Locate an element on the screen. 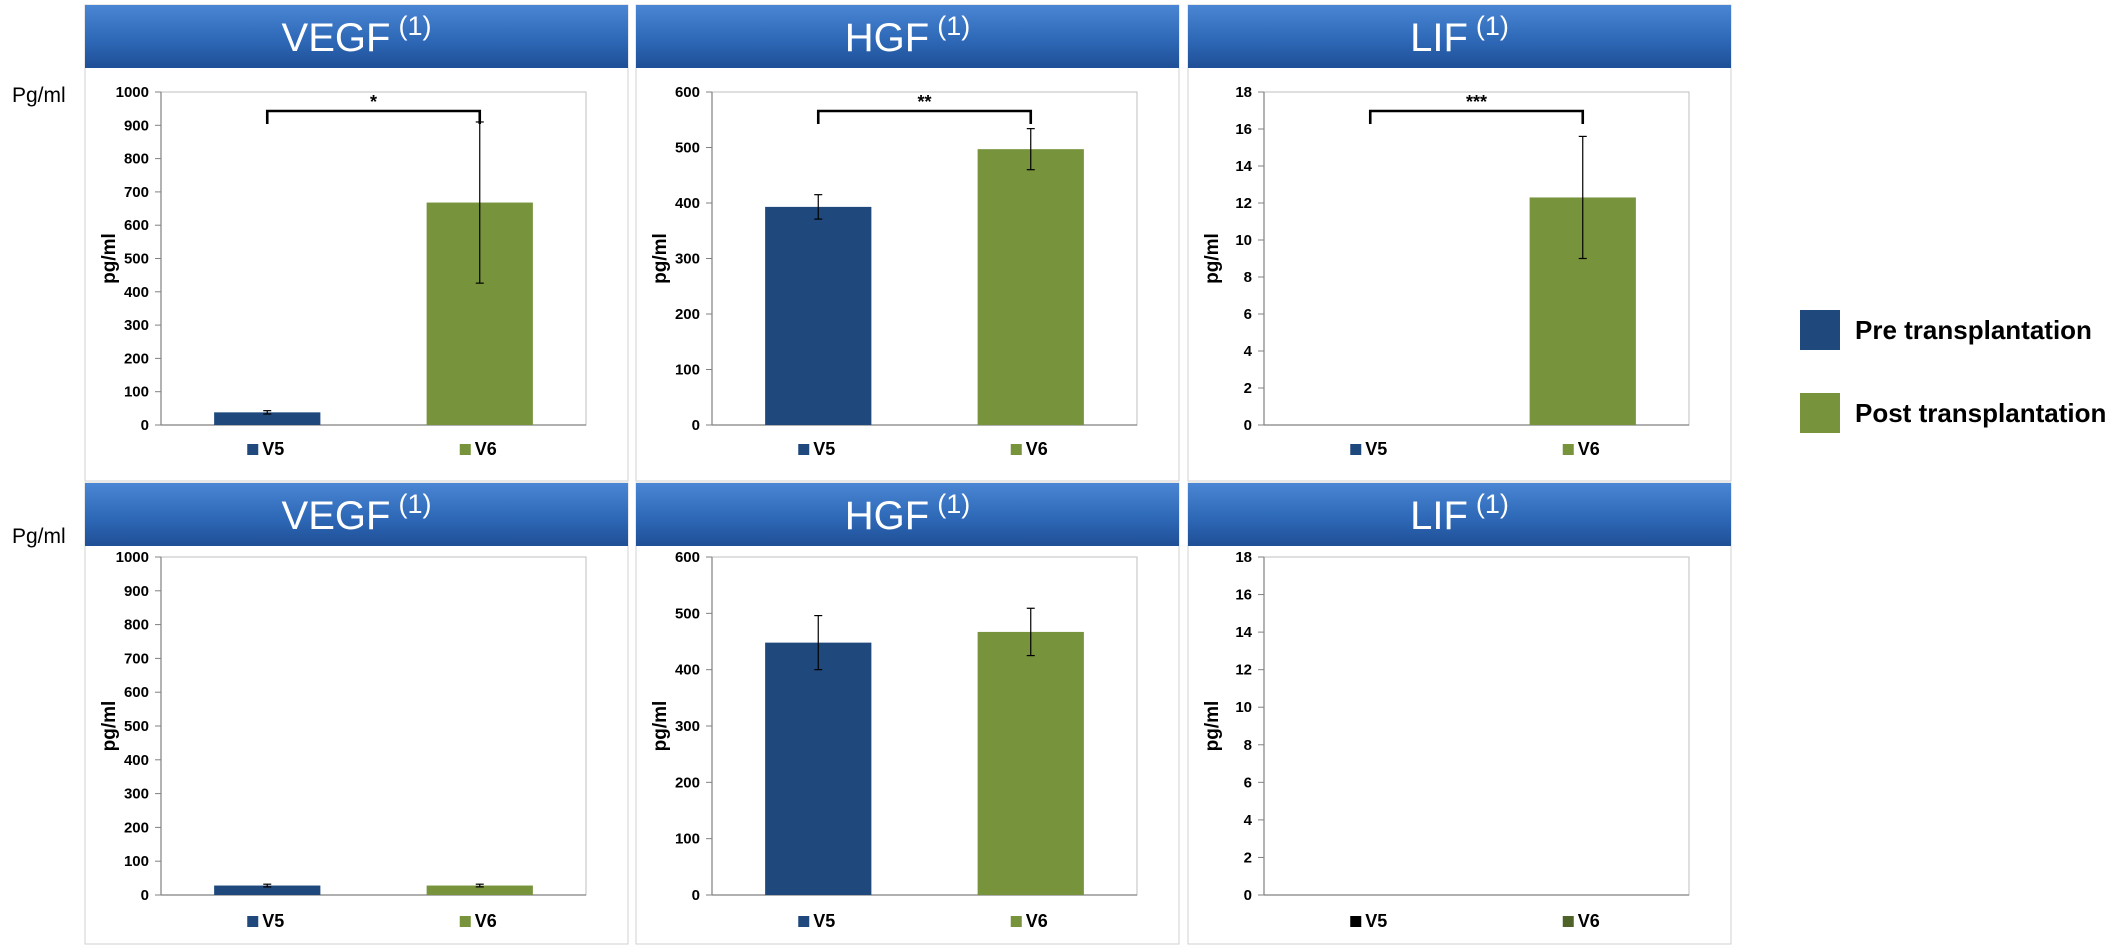  chart-title-main: LIF is located at coordinates (1439, 516).